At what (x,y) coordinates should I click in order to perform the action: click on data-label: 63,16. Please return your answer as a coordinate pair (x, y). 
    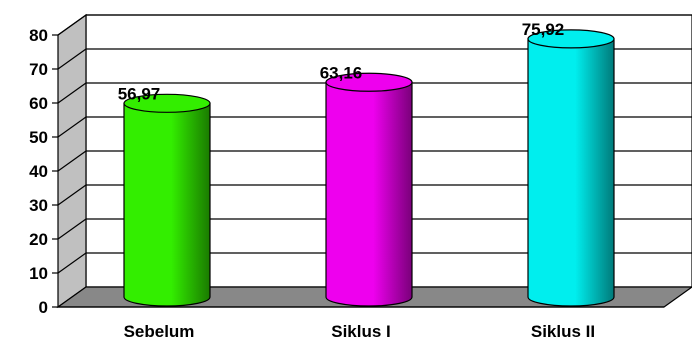
    Looking at the image, I should click on (341, 72).